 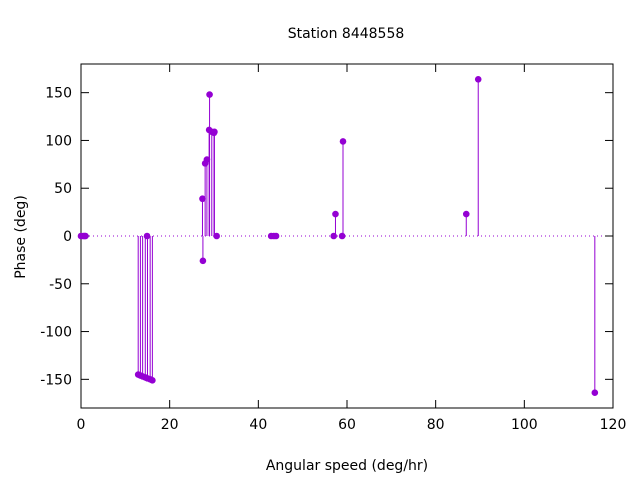 What do you see at coordinates (613, 425) in the screenshot?
I see `x-tick-label: 120` at bounding box center [613, 425].